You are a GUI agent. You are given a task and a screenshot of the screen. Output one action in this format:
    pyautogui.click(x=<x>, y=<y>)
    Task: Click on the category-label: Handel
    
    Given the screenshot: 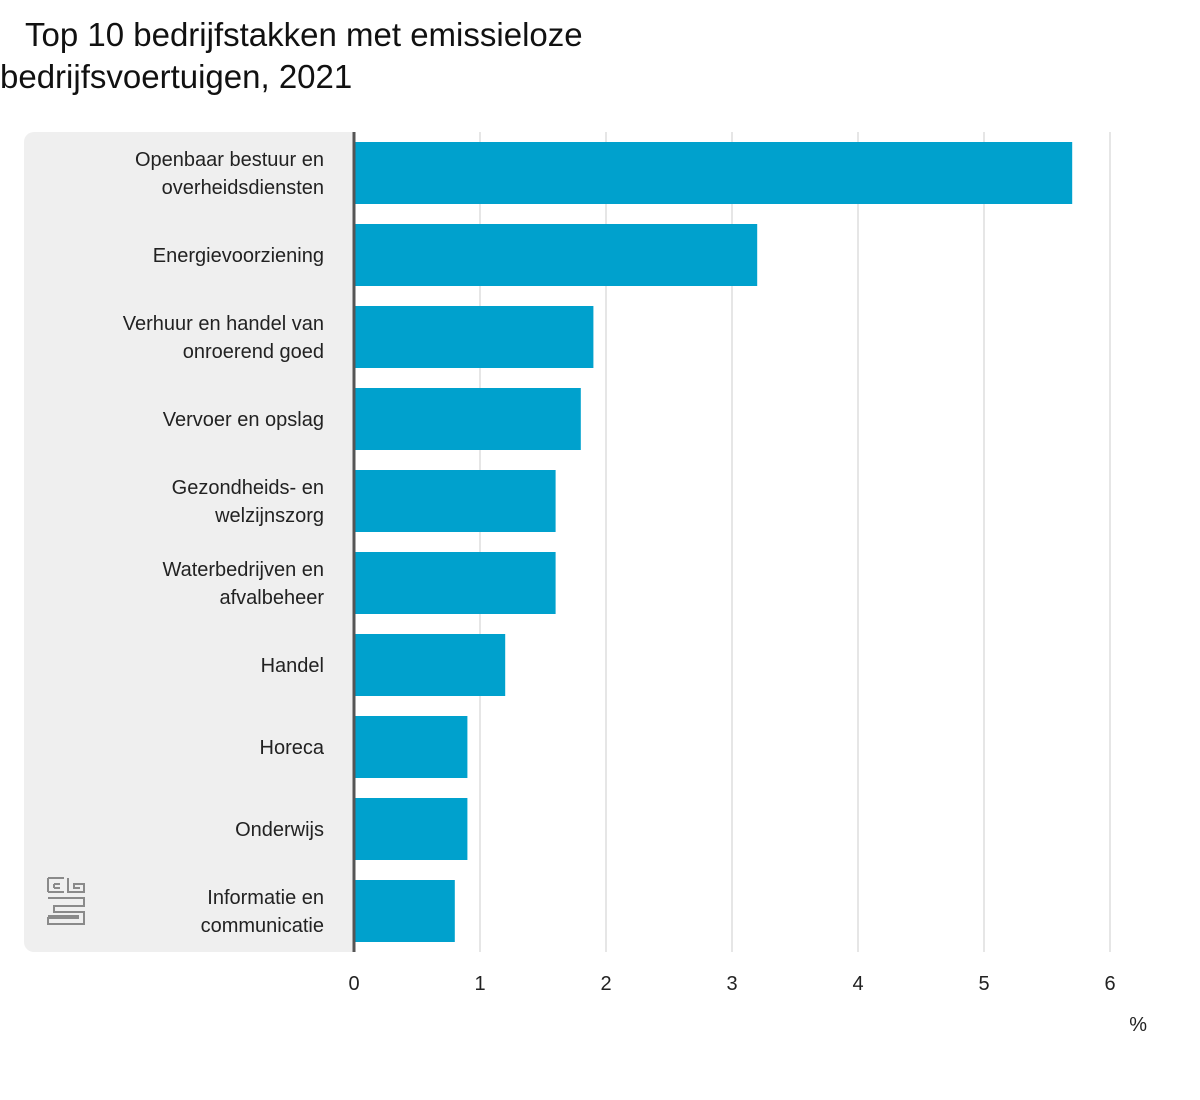 What is the action you would take?
    pyautogui.click(x=292, y=666)
    